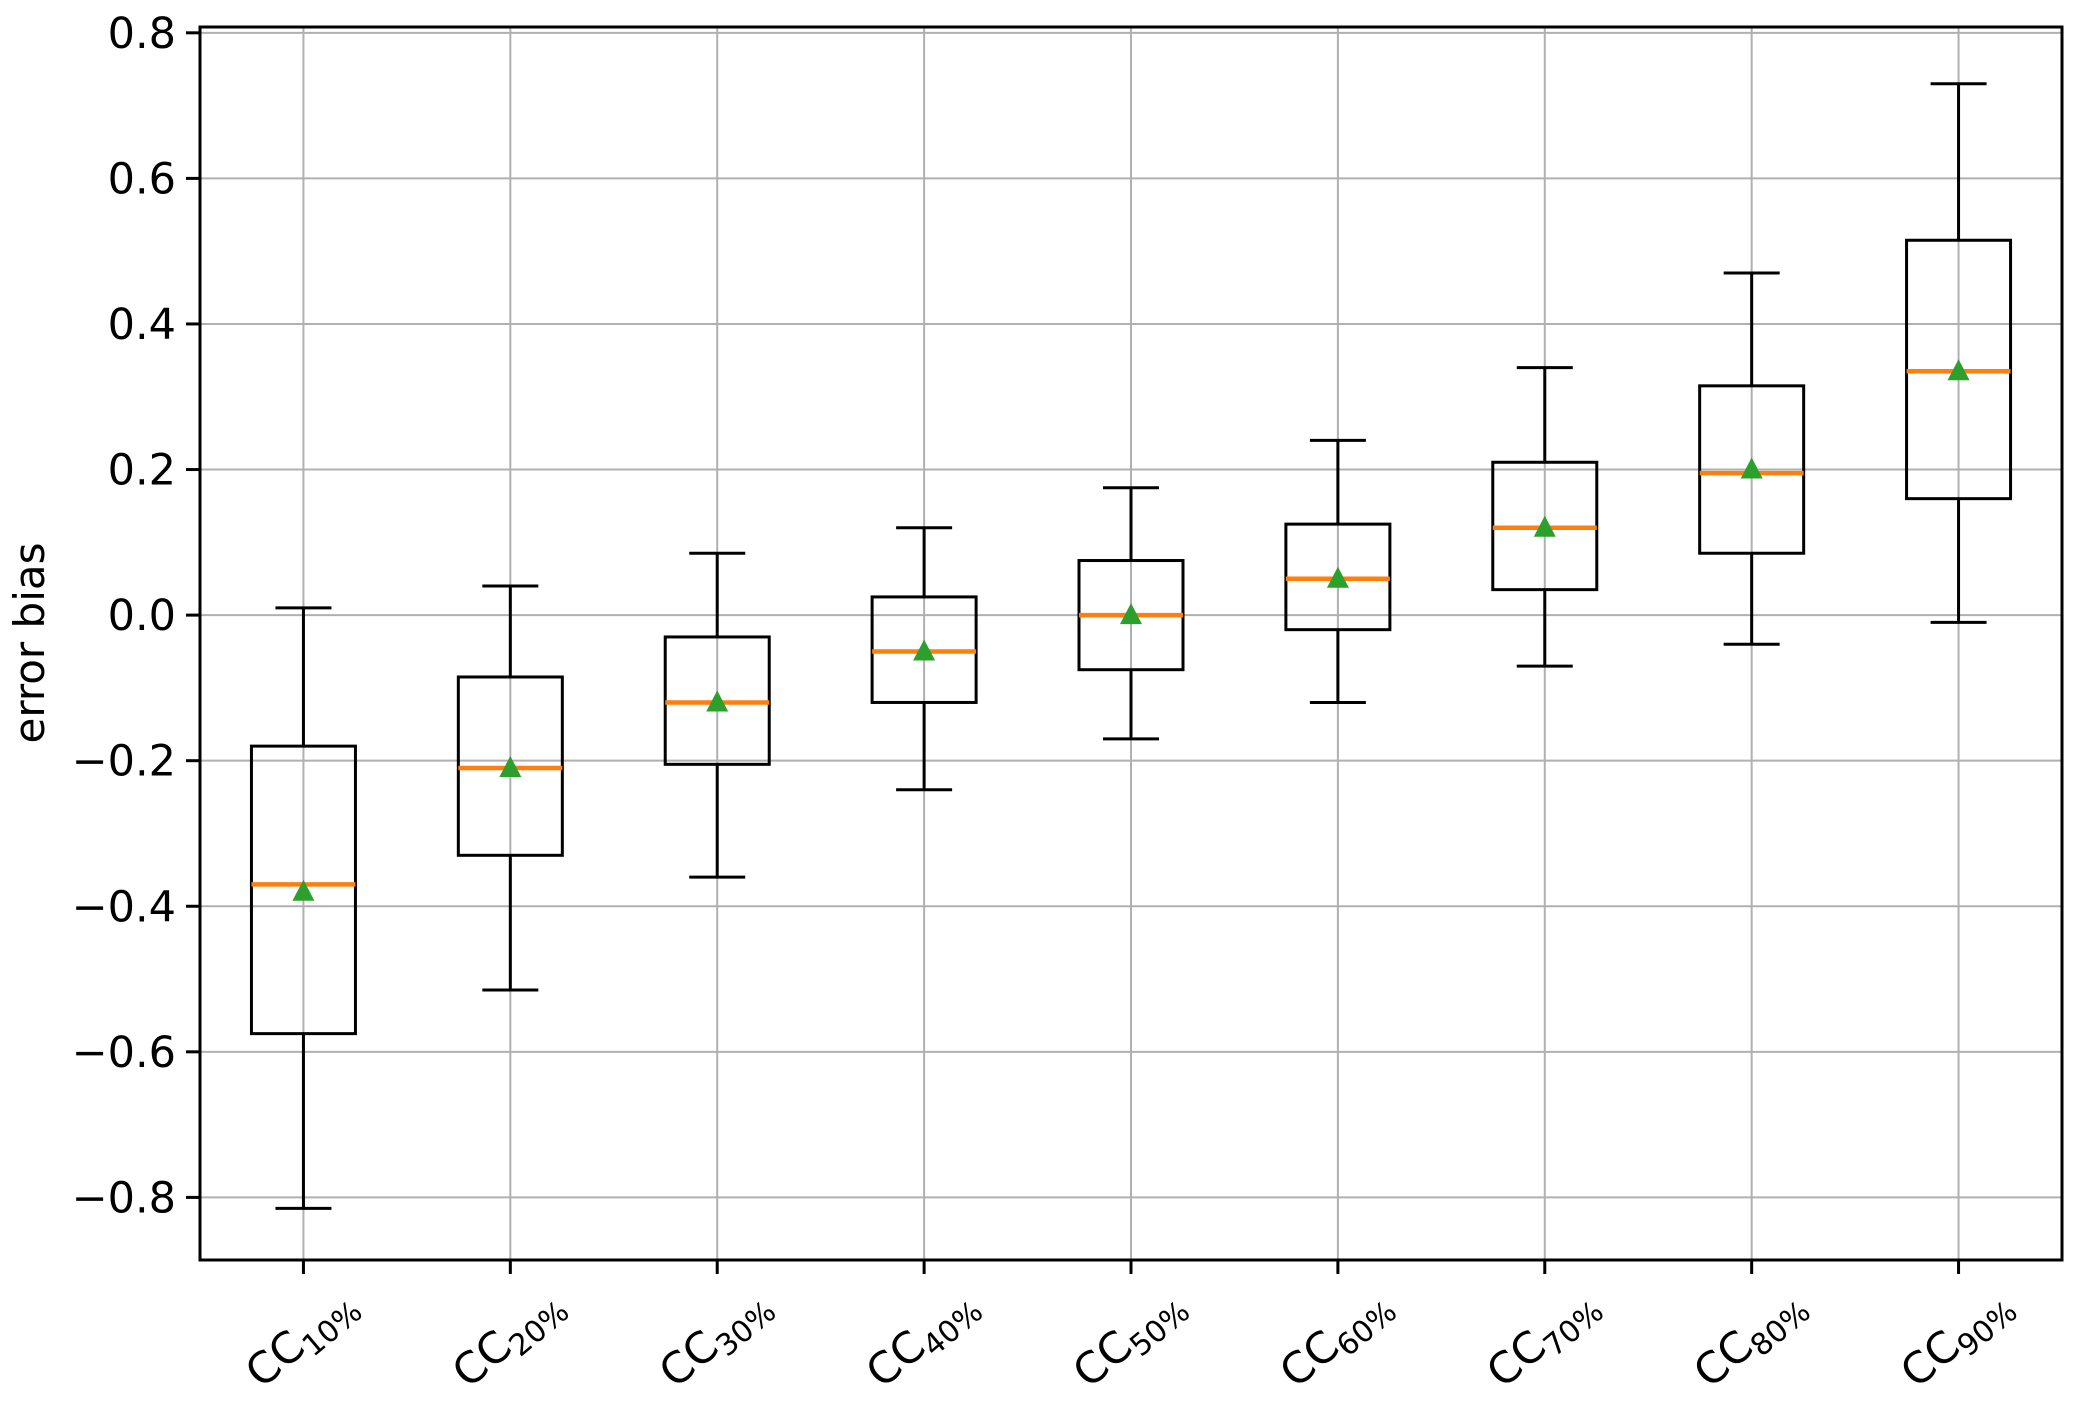 The width and height of the screenshot is (2081, 1424). I want to click on x-tick-label: CC10%, so click(302, 1340).